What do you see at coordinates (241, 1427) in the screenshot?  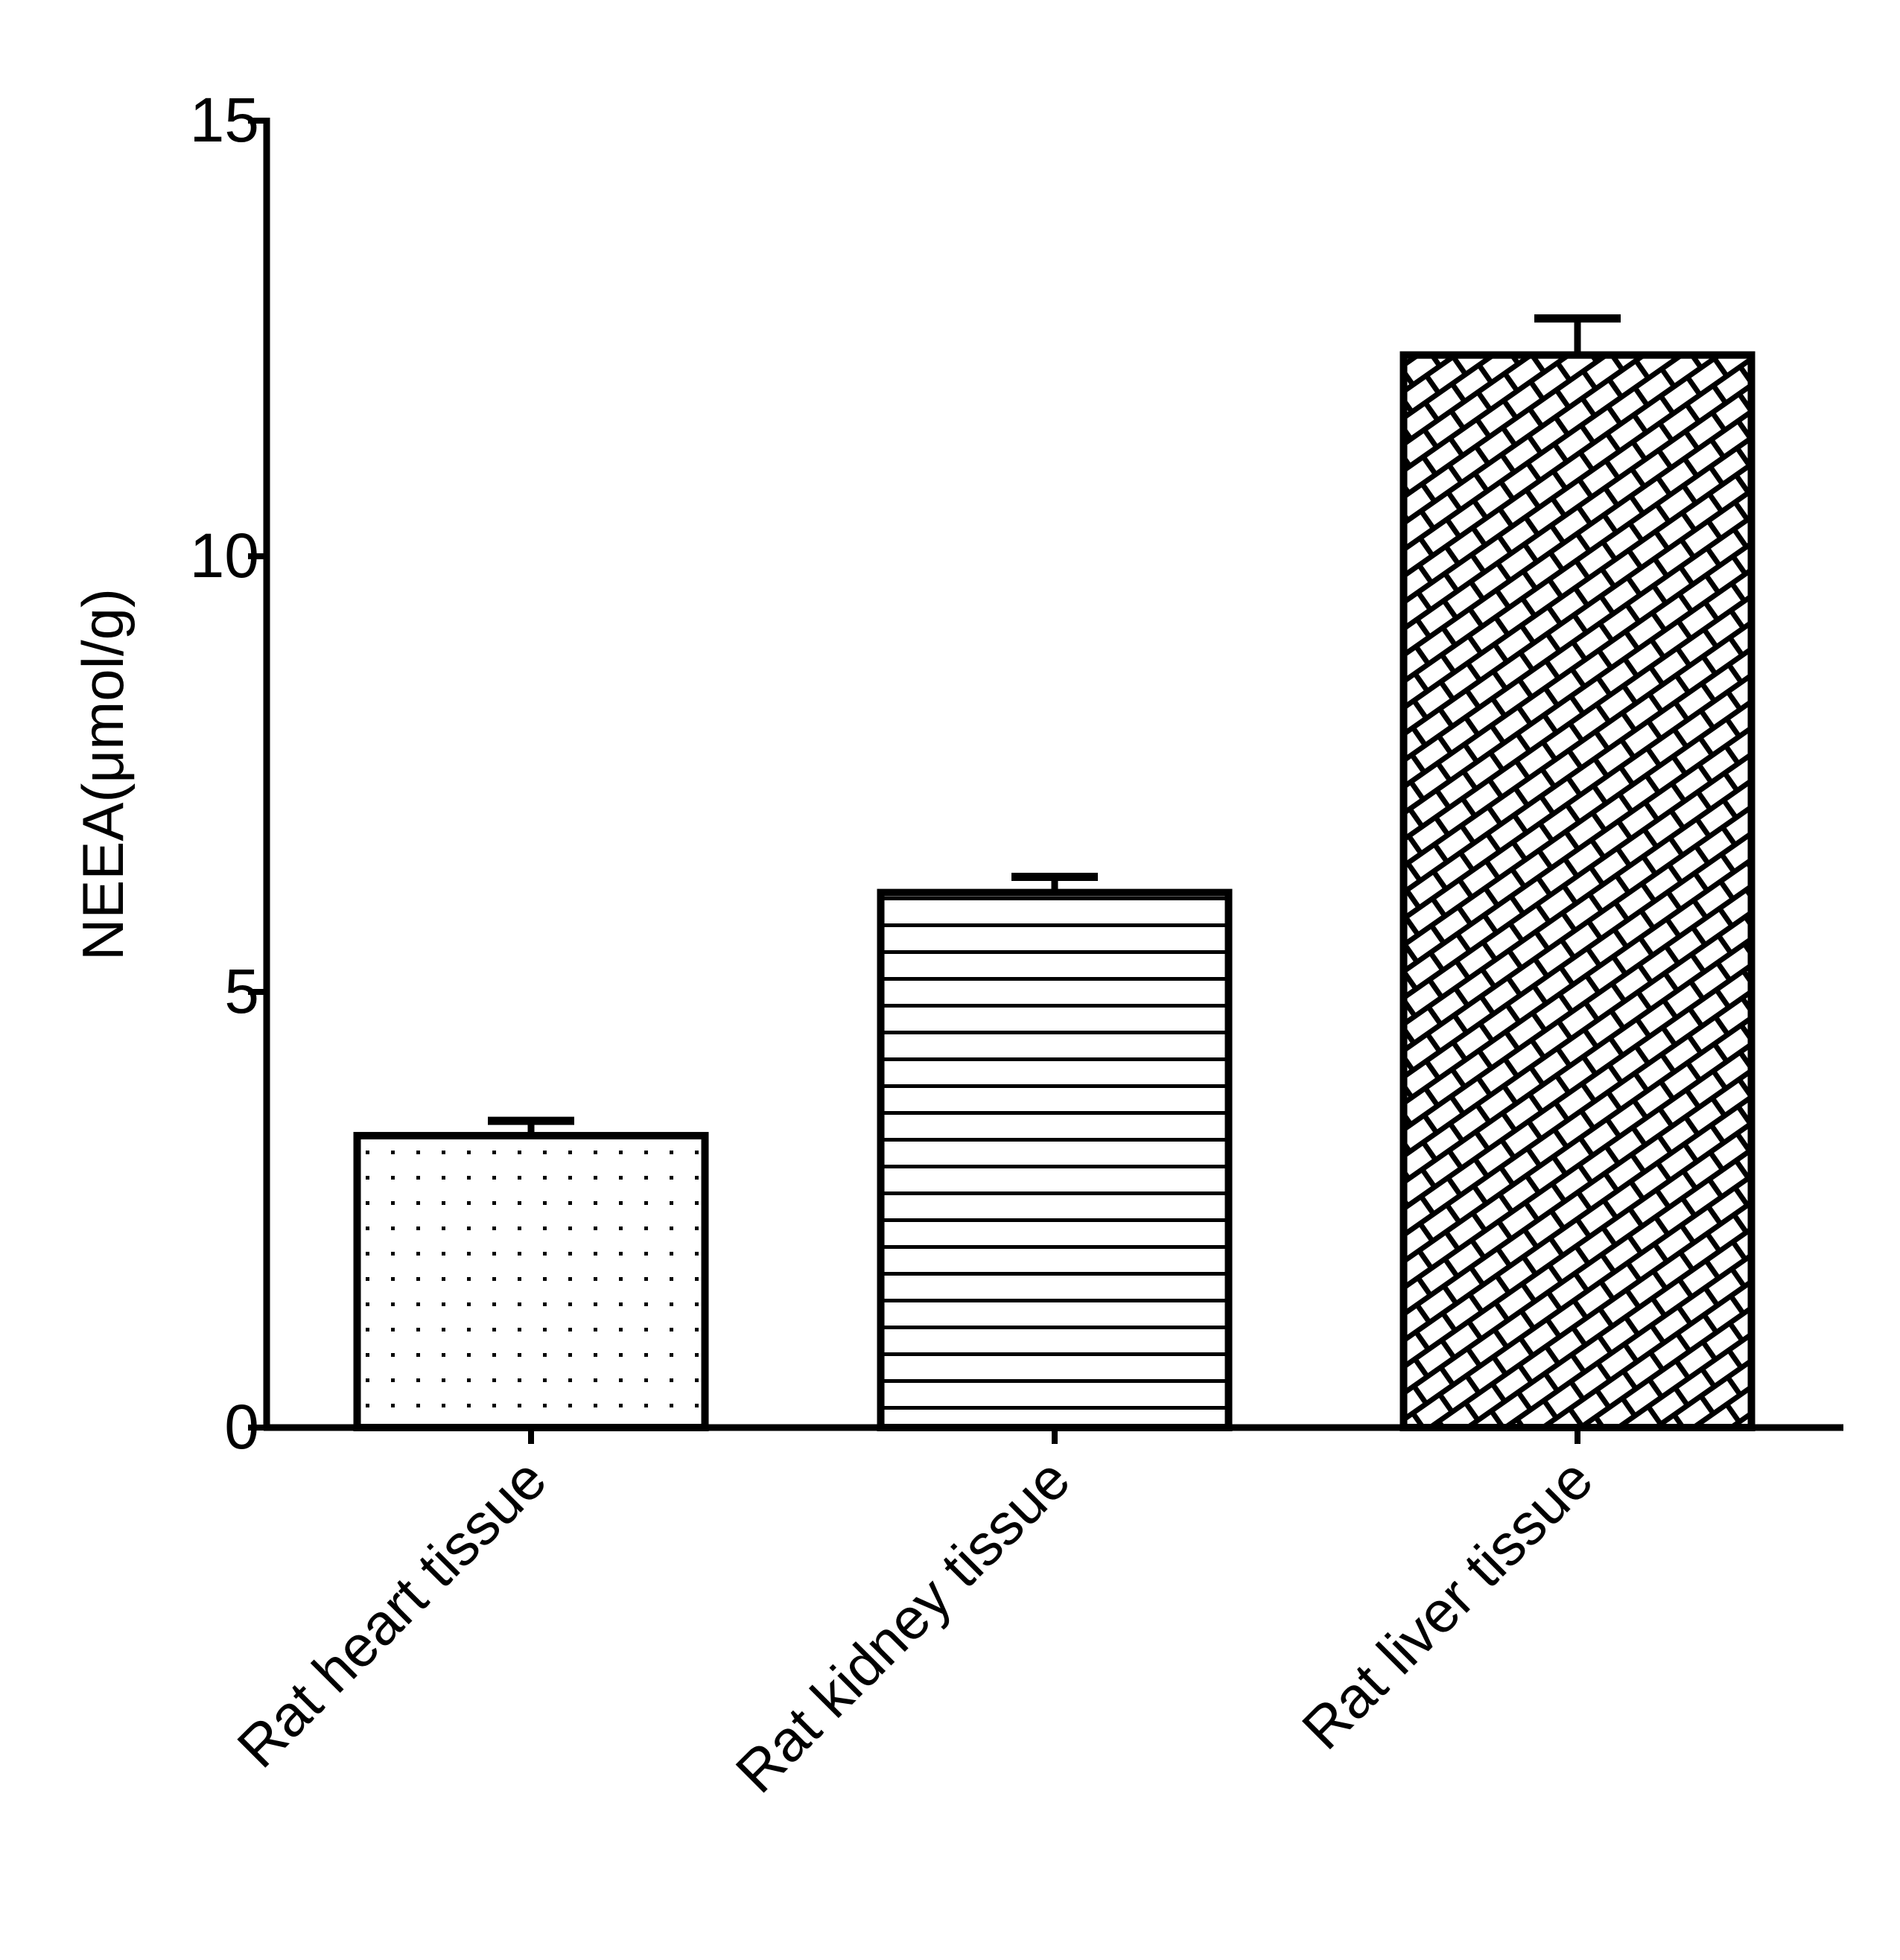 I see `y-tick-label: 0` at bounding box center [241, 1427].